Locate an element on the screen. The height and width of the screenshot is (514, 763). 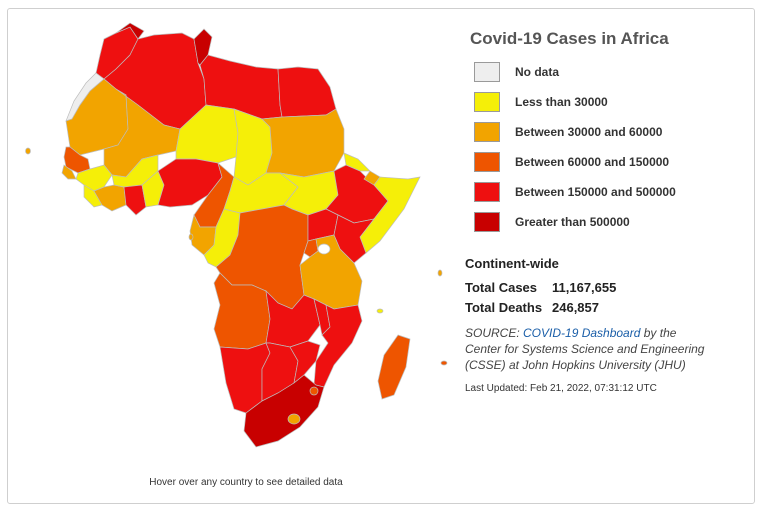
legend-item: Between 150000 and 500000 is located at coordinates (575, 192).